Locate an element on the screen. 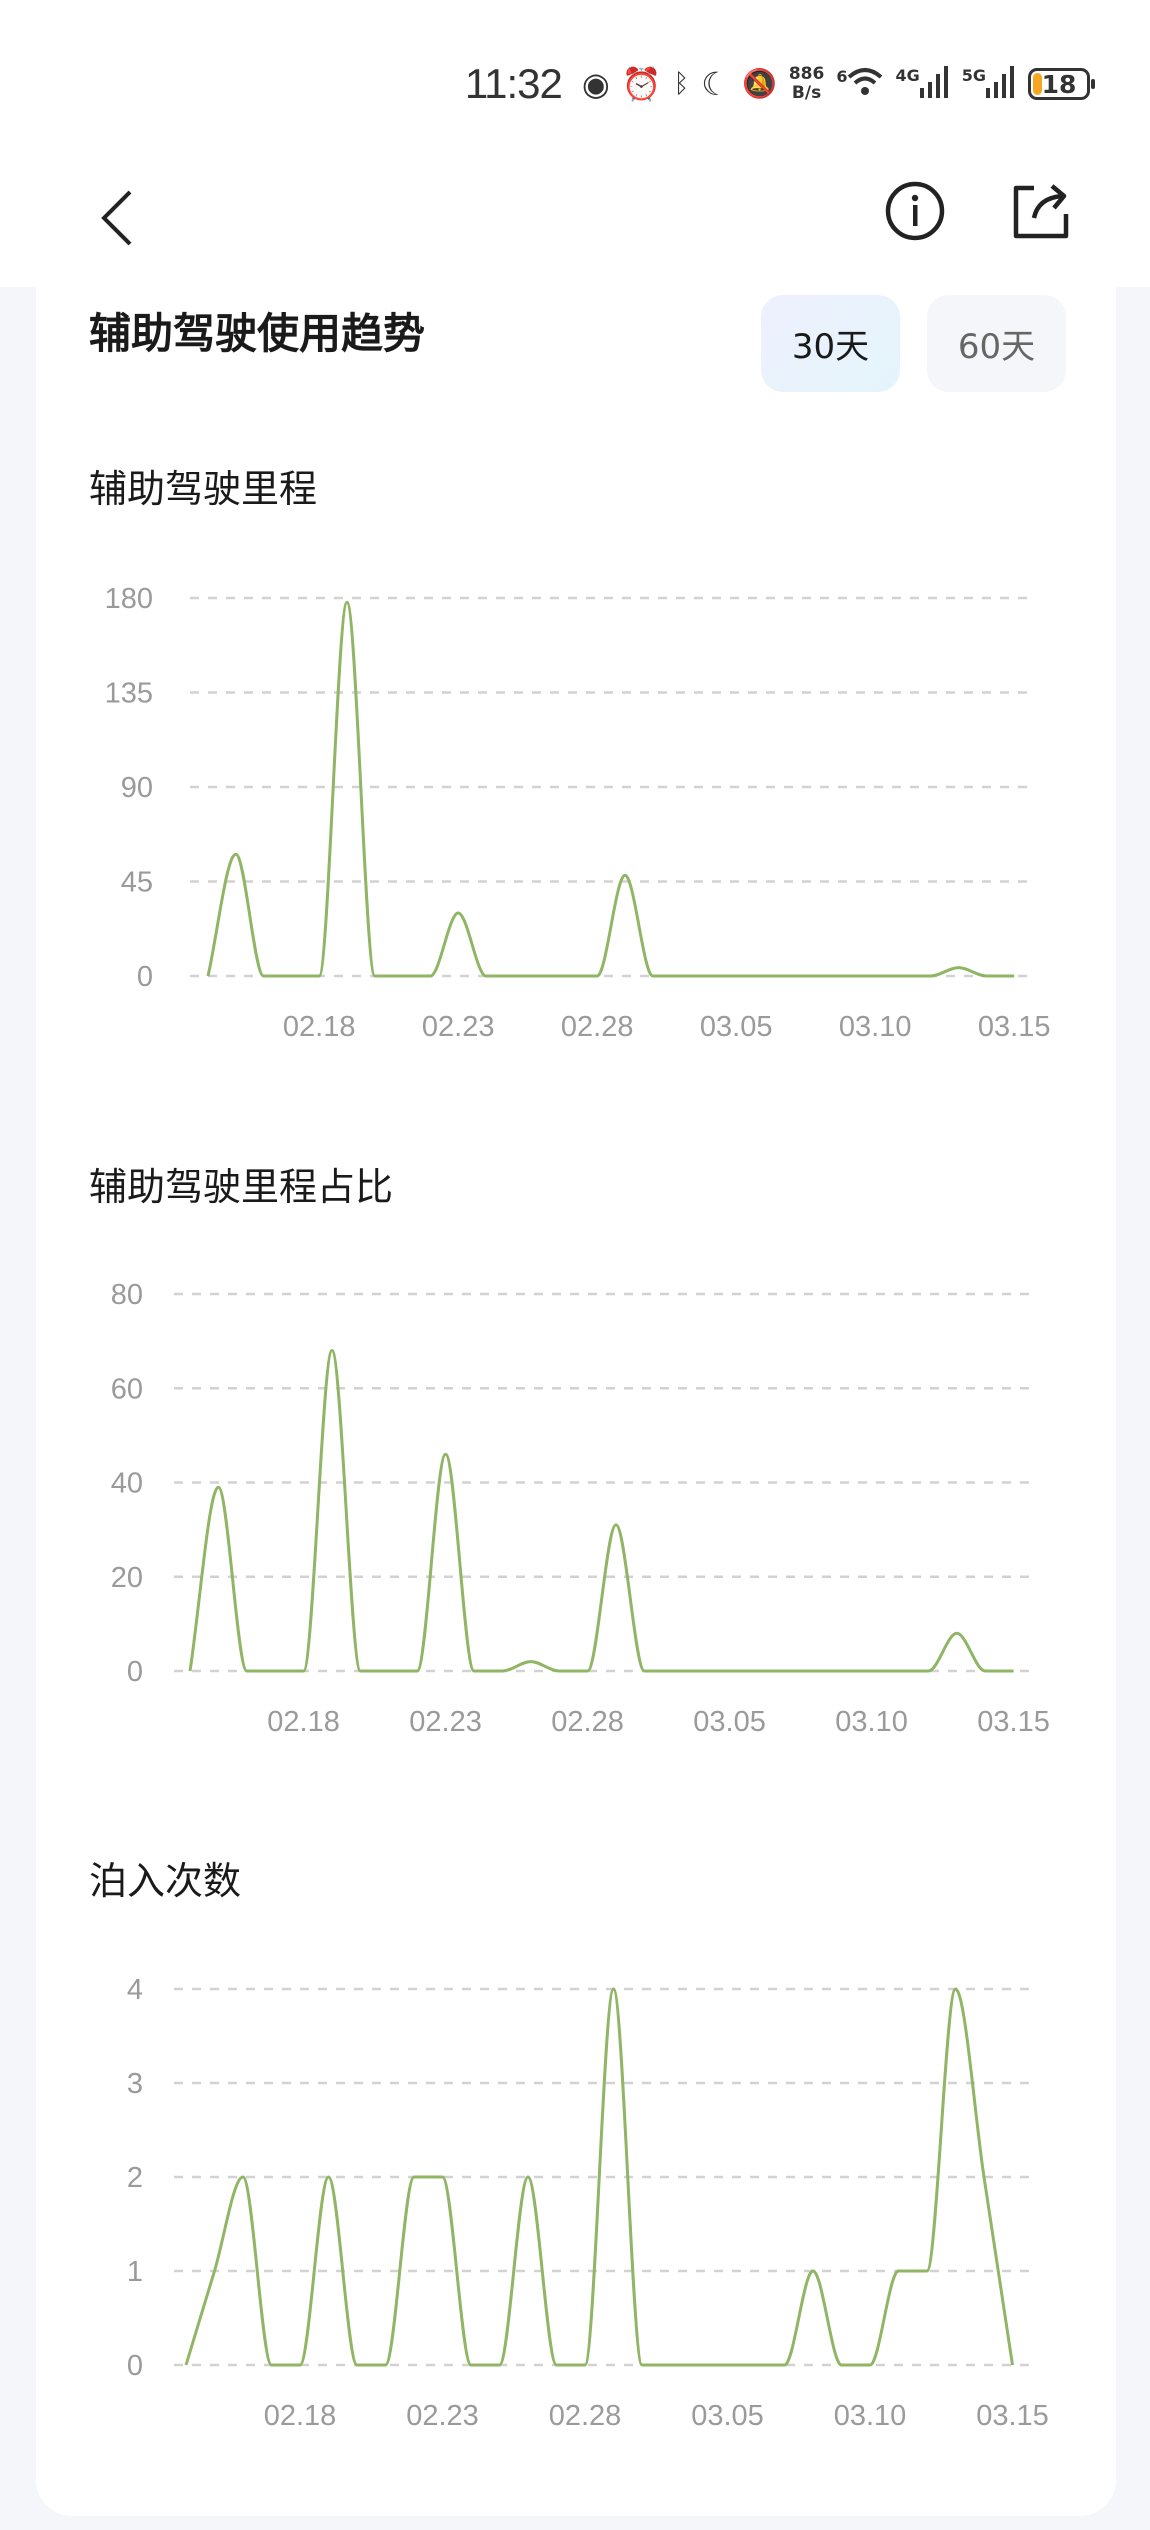 This screenshot has width=1150, height=2530. share-button is located at coordinates (1041, 211).